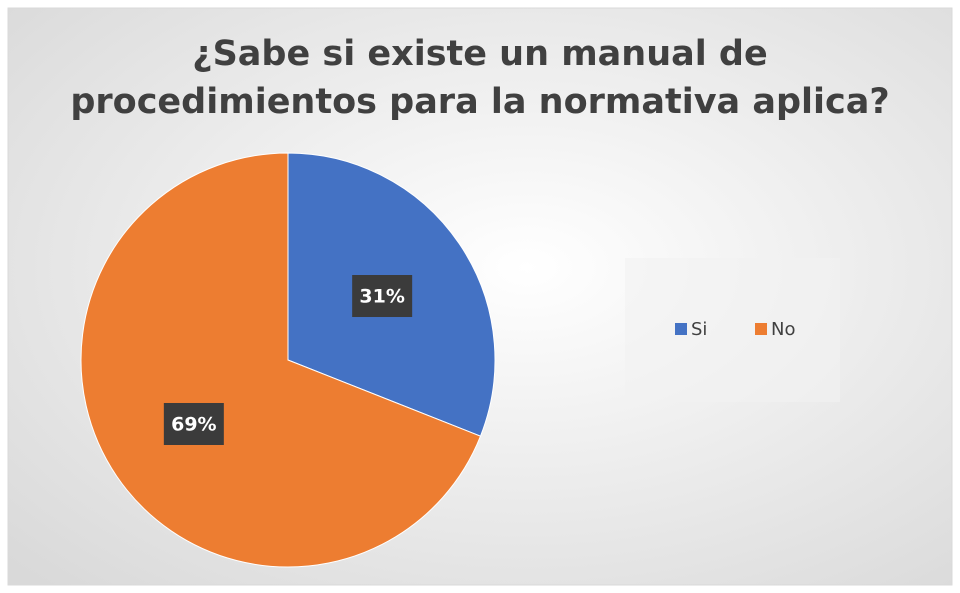  I want to click on legend-label: Si, so click(699, 329).